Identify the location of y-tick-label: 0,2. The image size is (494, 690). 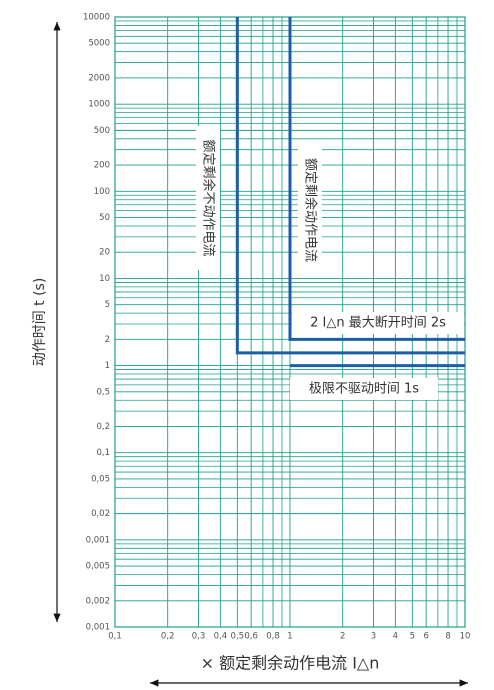
(103, 427).